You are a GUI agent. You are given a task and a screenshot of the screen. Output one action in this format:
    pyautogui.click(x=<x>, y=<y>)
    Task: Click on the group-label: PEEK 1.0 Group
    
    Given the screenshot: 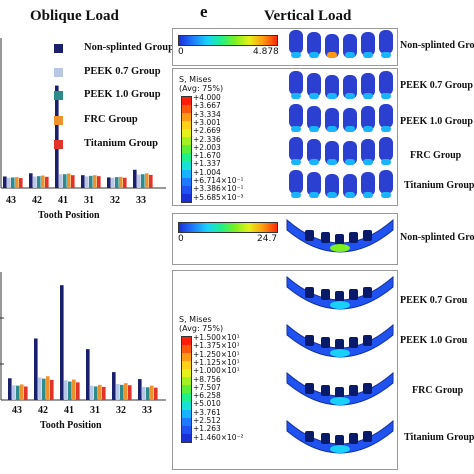 What is the action you would take?
    pyautogui.click(x=436, y=121)
    